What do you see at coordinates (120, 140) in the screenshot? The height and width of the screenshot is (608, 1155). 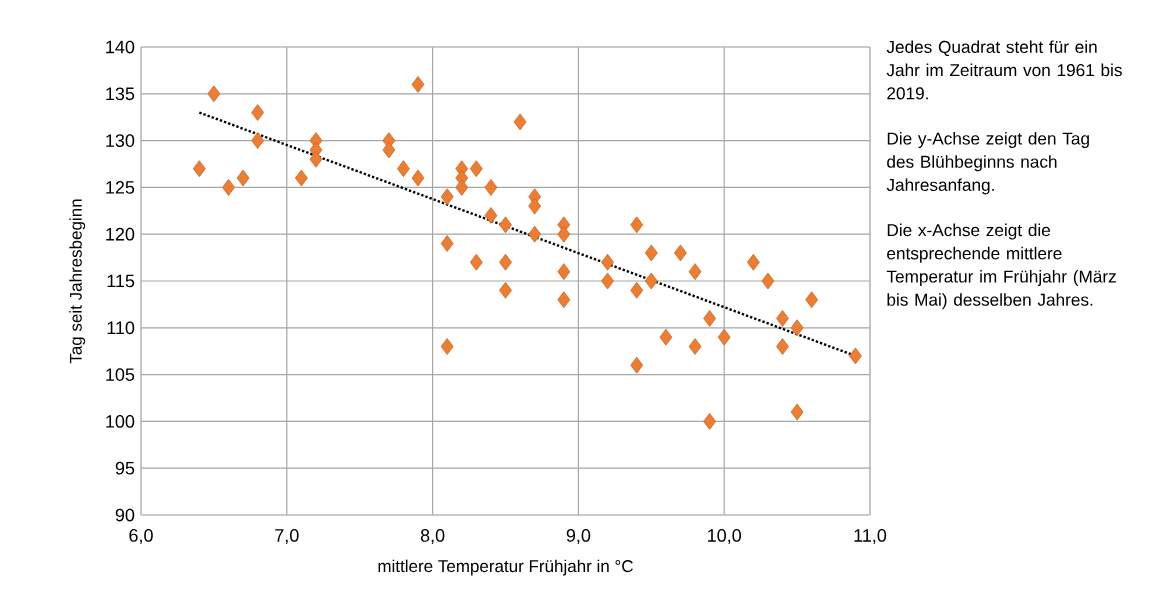 I see `y-tick-label: 130` at bounding box center [120, 140].